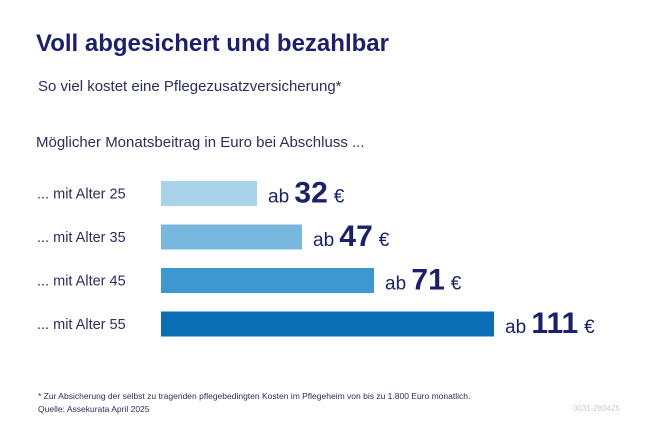  What do you see at coordinates (351, 236) in the screenshot?
I see `value-label: ab 47 €` at bounding box center [351, 236].